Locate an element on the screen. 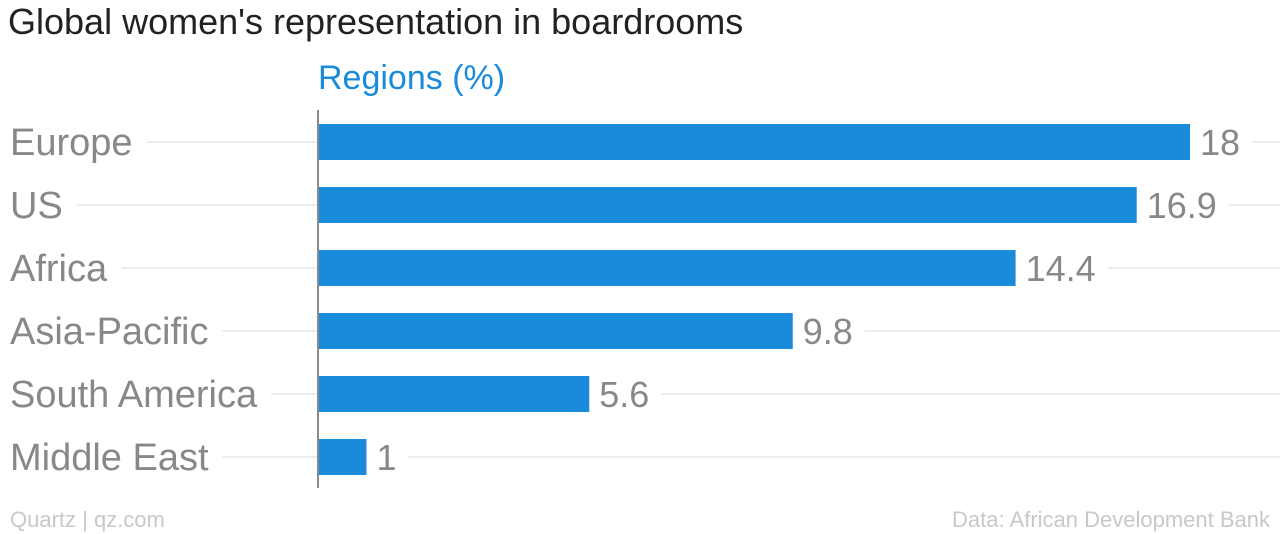  category-label: Middle East is located at coordinates (109, 458).